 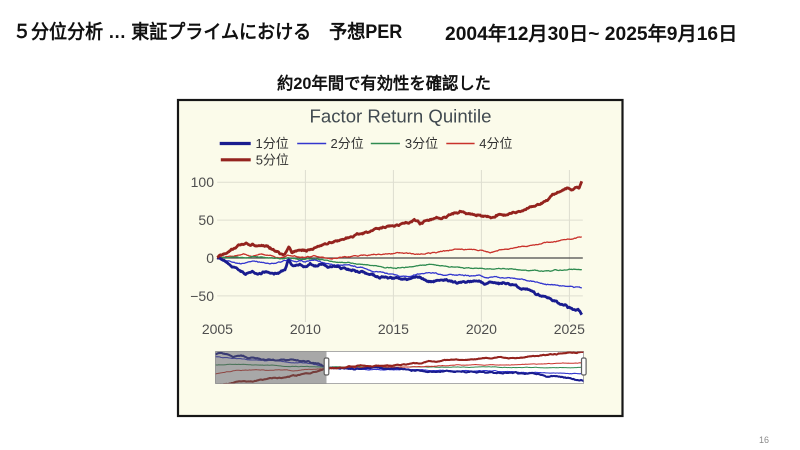 What do you see at coordinates (203, 182) in the screenshot?
I see `svg-text: 100` at bounding box center [203, 182].